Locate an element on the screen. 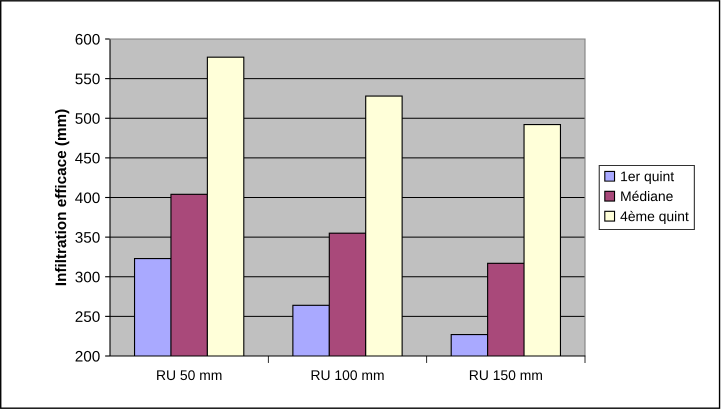 Image resolution: width=721 pixels, height=409 pixels. y-tick-label: 600 is located at coordinates (88, 39).